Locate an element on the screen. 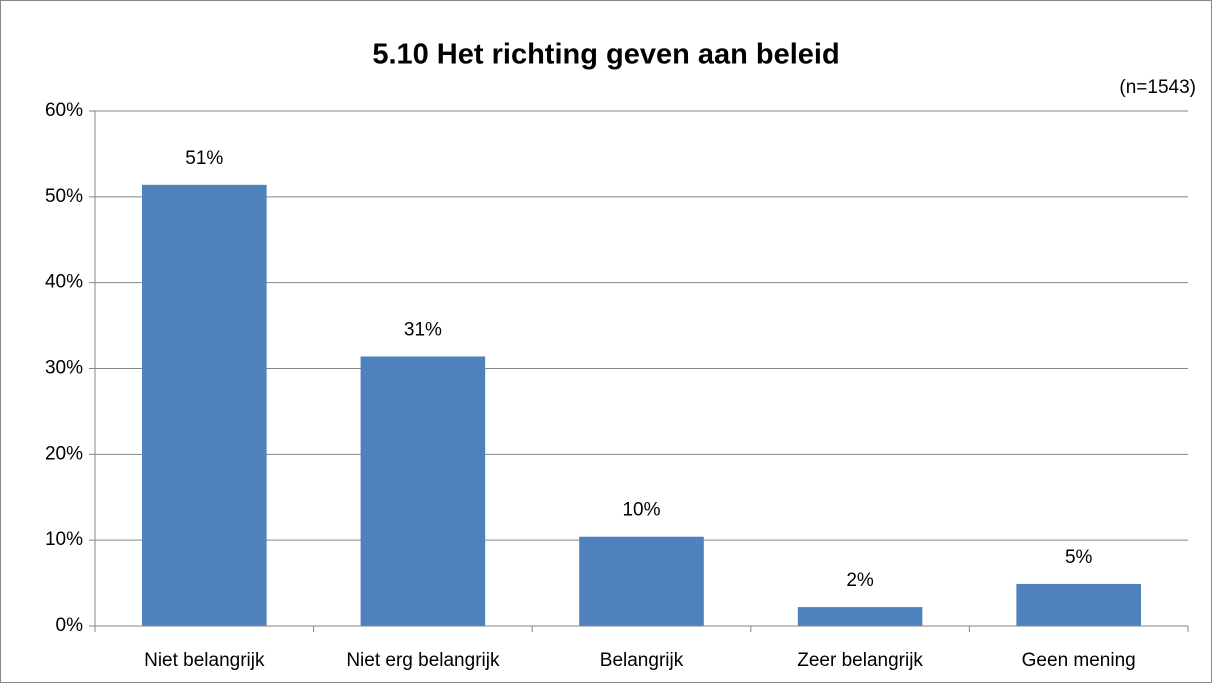  chart-title: 5.10 Het richting geven aan beleid is located at coordinates (605, 55).